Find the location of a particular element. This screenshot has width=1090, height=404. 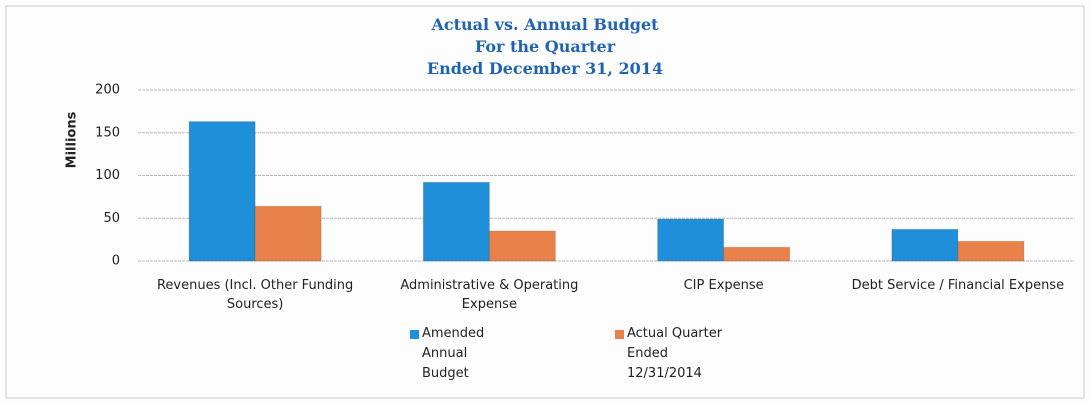

x-tick-label: Administrative & Operating Expense is located at coordinates (489, 295).